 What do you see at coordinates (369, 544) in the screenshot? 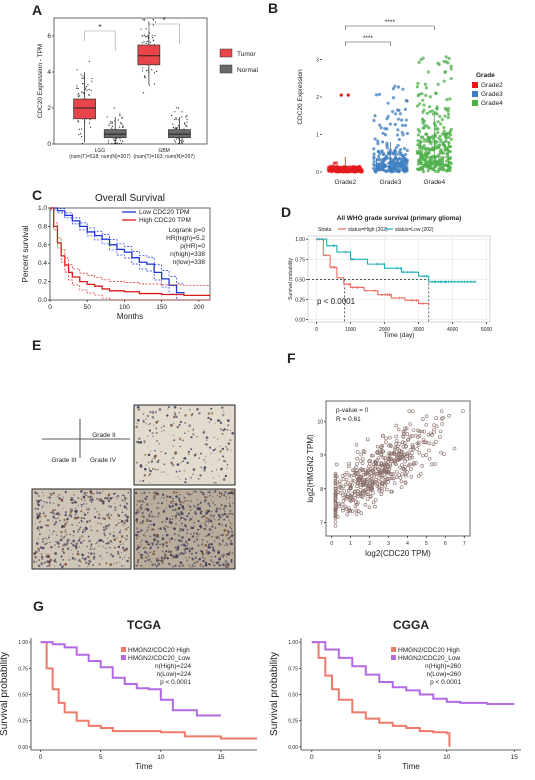
I see `panel-f-xtick-label: 2` at bounding box center [369, 544].